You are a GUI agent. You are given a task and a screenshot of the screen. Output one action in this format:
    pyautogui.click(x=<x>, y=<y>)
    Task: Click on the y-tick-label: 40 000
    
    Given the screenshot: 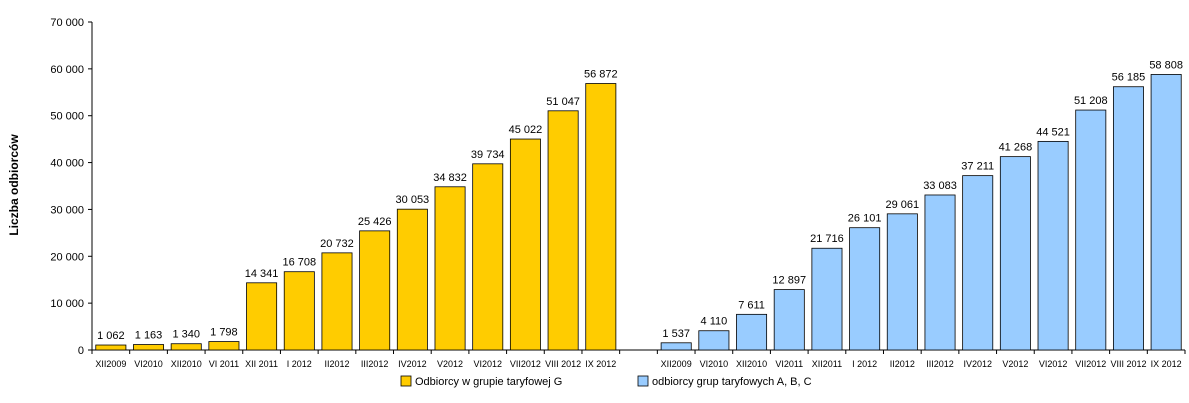 What is the action you would take?
    pyautogui.click(x=67, y=164)
    